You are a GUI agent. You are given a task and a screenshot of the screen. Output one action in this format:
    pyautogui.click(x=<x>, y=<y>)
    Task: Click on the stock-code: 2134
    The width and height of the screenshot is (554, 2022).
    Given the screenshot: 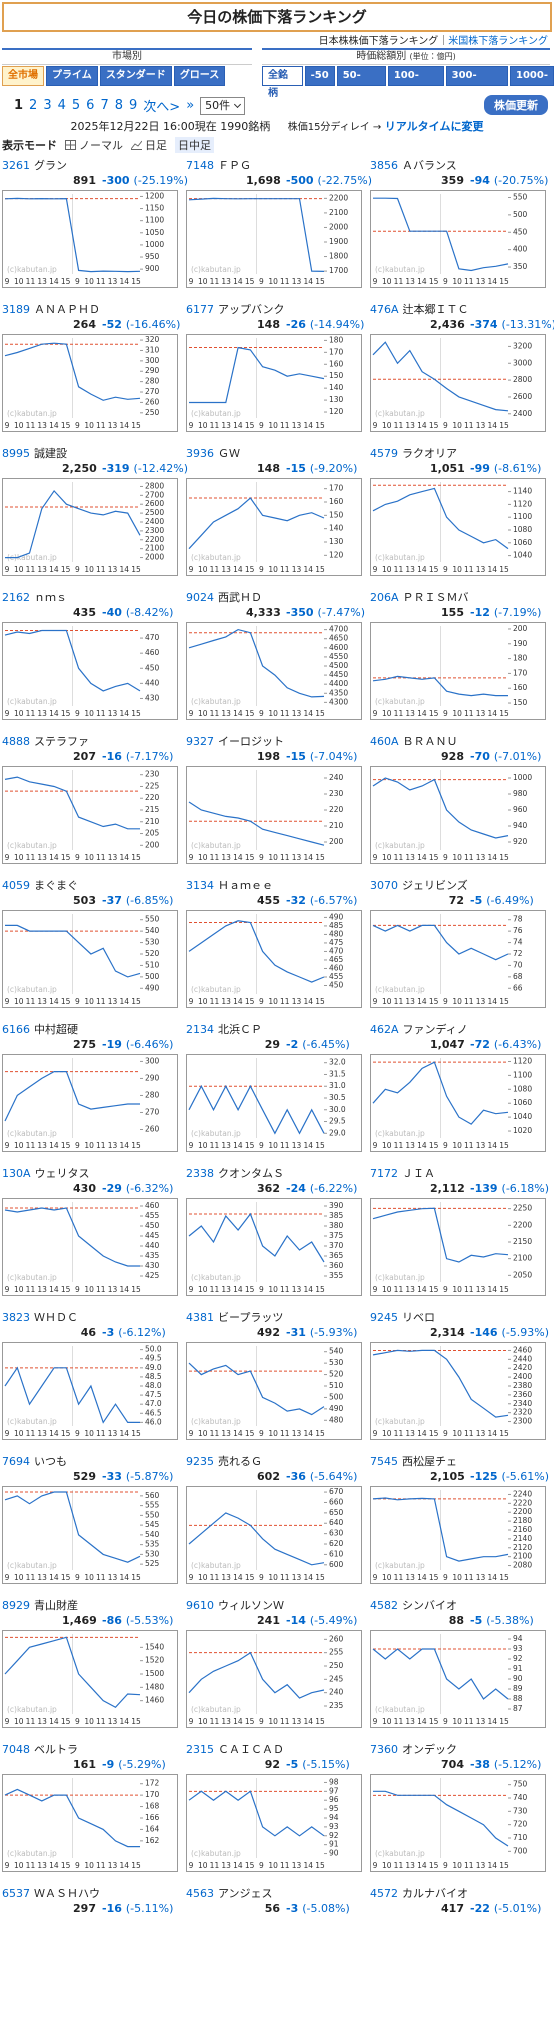 What is the action you would take?
    pyautogui.click(x=200, y=1029)
    